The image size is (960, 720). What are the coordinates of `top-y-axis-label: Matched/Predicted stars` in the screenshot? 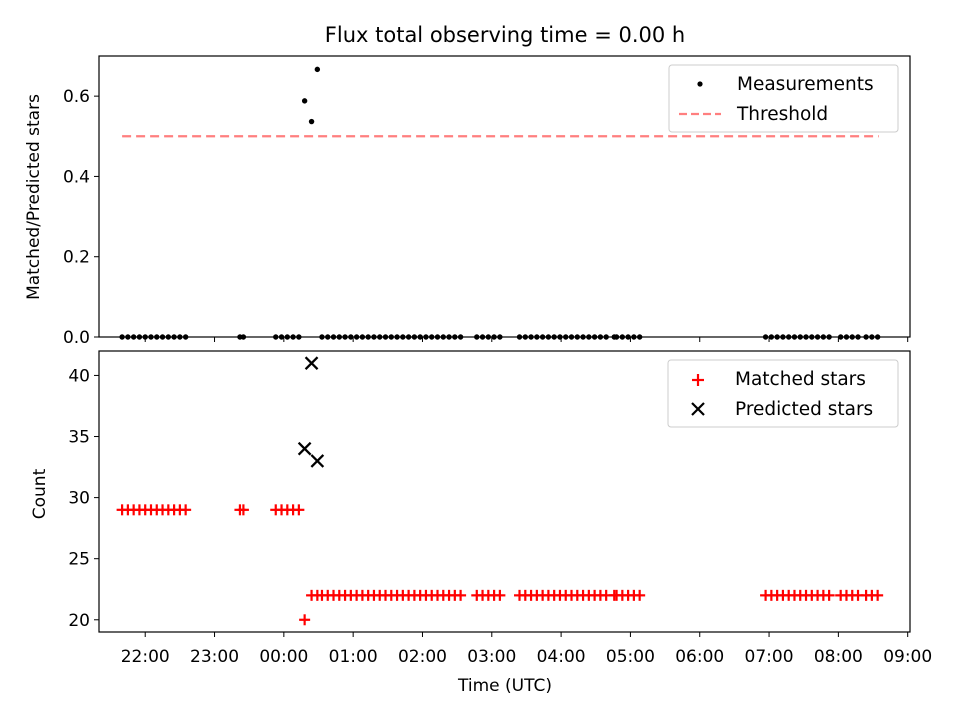 It's located at (34, 197).